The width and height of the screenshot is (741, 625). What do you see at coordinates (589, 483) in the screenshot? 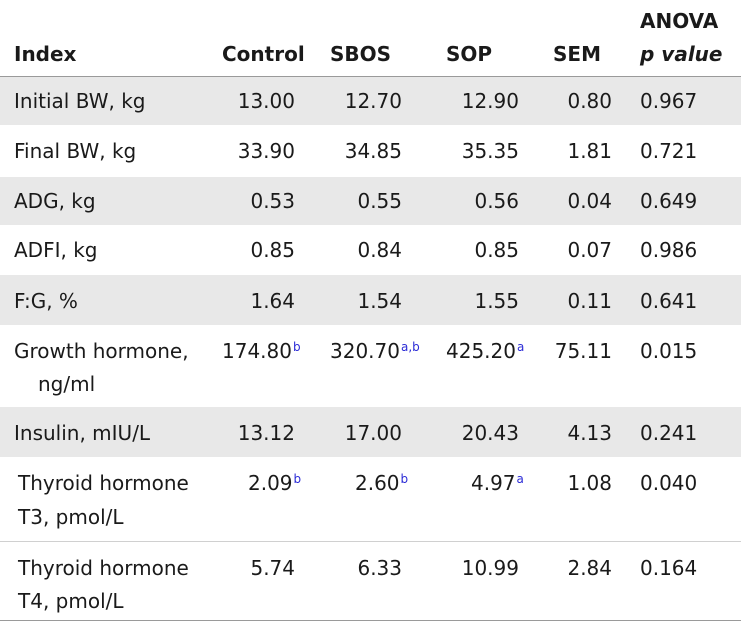
I see `sem-value: 1.08` at bounding box center [589, 483].